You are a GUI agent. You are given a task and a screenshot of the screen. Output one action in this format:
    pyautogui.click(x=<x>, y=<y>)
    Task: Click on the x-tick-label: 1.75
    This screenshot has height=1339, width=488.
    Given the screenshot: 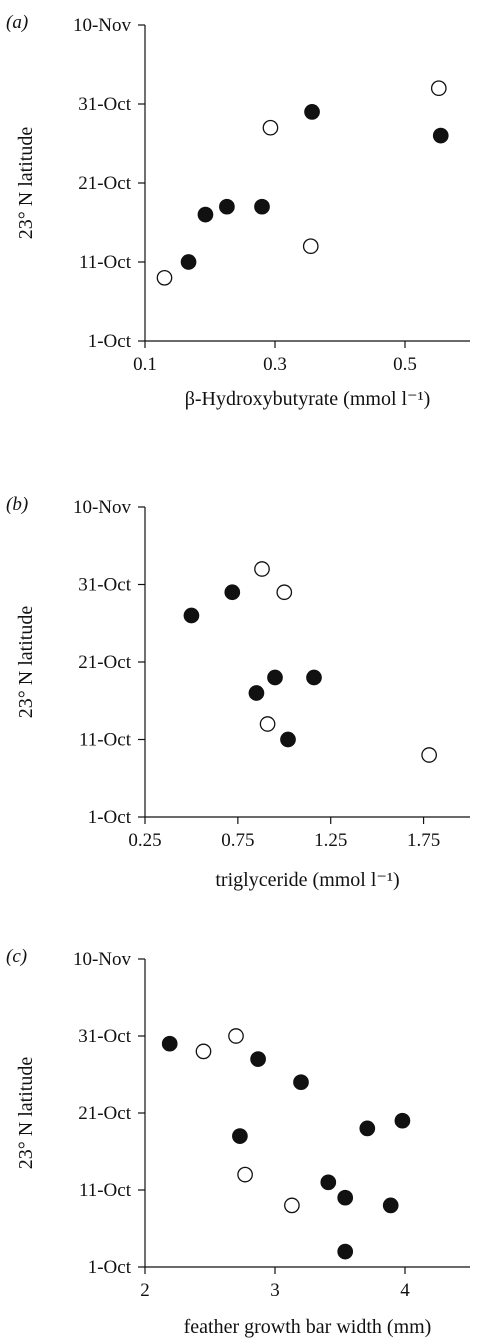 What is the action you would take?
    pyautogui.click(x=423, y=840)
    